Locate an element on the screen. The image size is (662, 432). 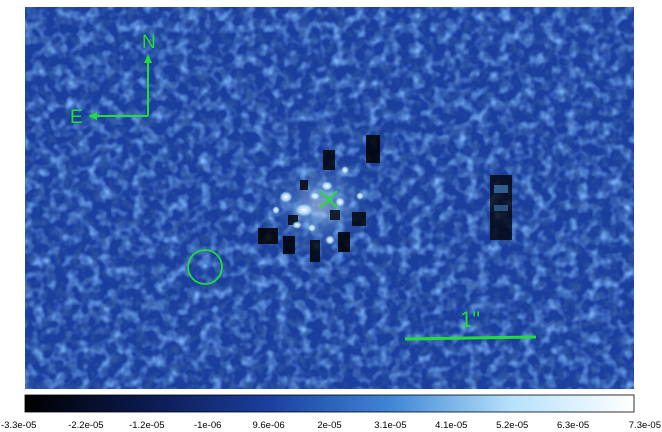
colorbar-tick-label: -2.2e-05 is located at coordinates (85, 425).